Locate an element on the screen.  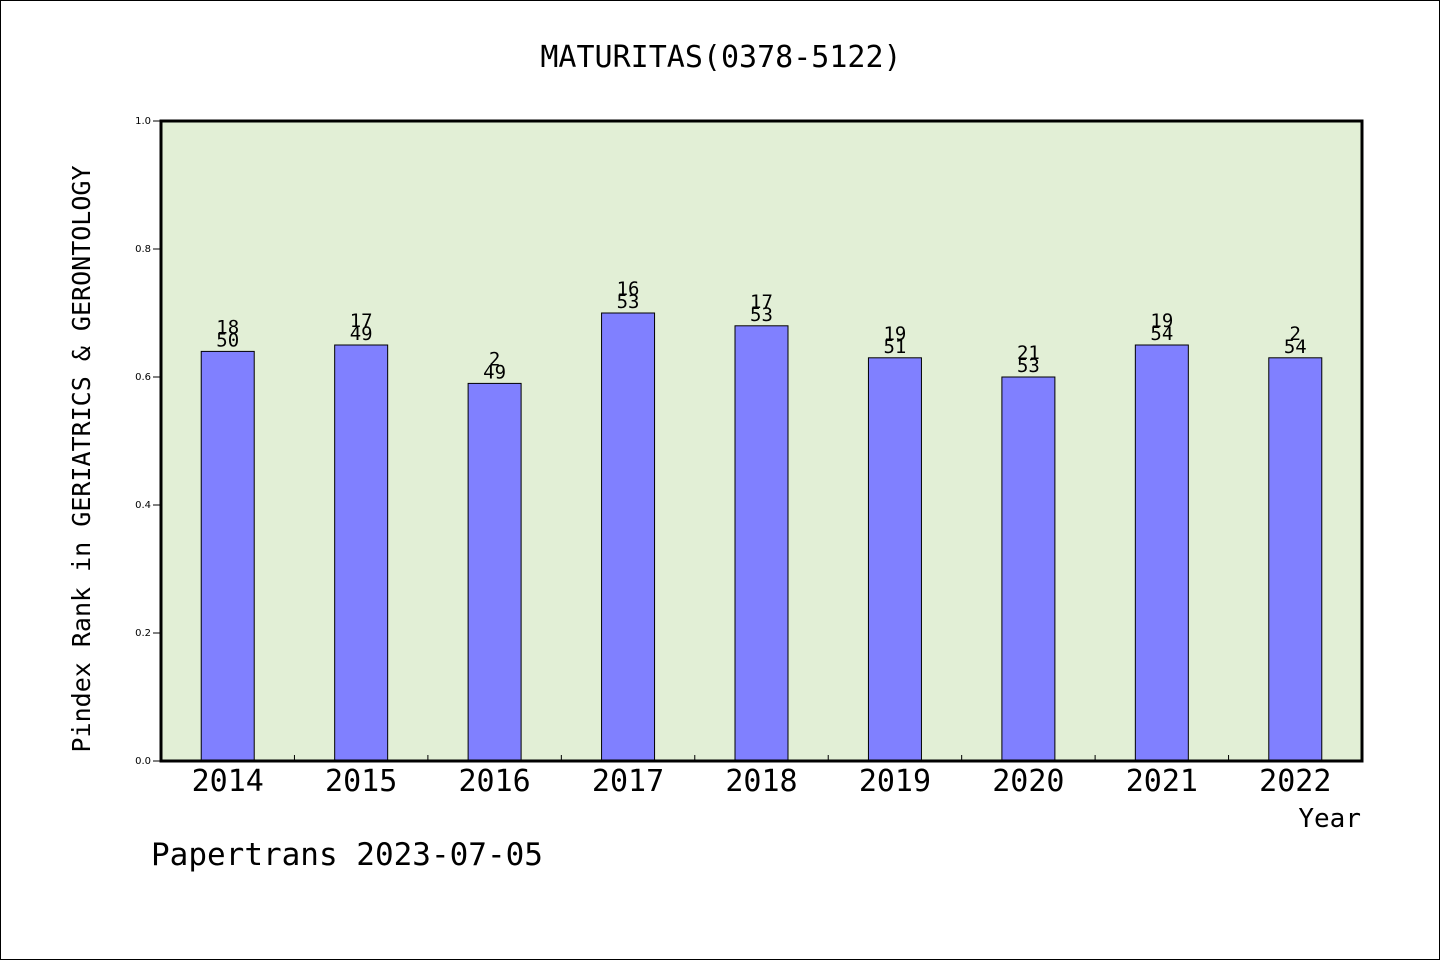
bar-total-label: 50 is located at coordinates (227, 340).